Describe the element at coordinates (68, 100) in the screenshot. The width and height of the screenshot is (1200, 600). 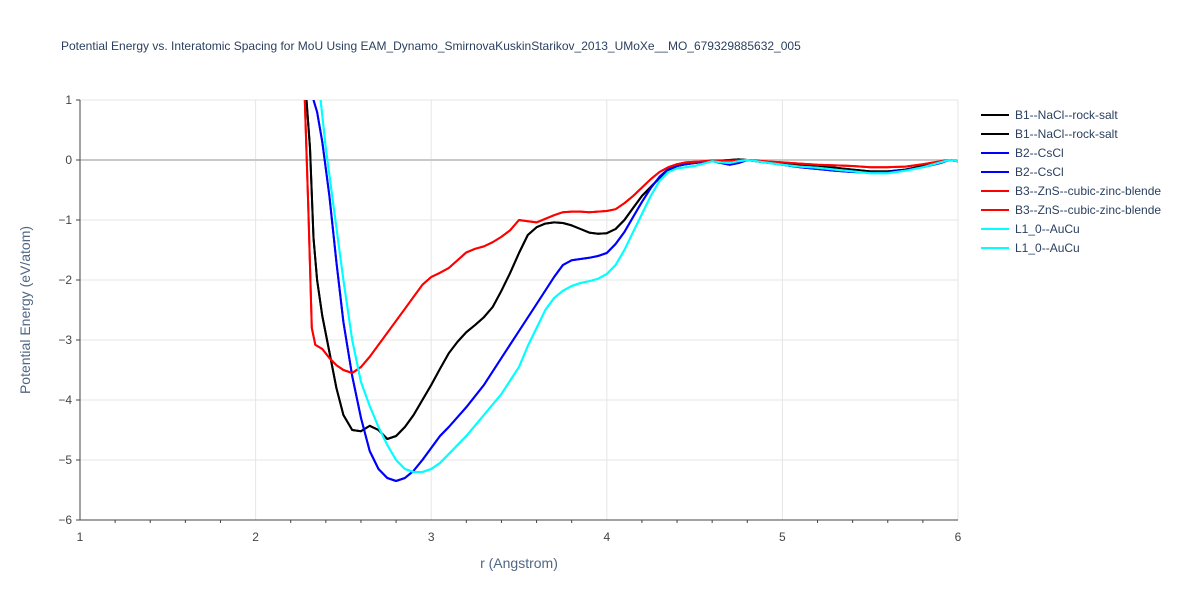
I see `y-tick-label: 1` at that location.